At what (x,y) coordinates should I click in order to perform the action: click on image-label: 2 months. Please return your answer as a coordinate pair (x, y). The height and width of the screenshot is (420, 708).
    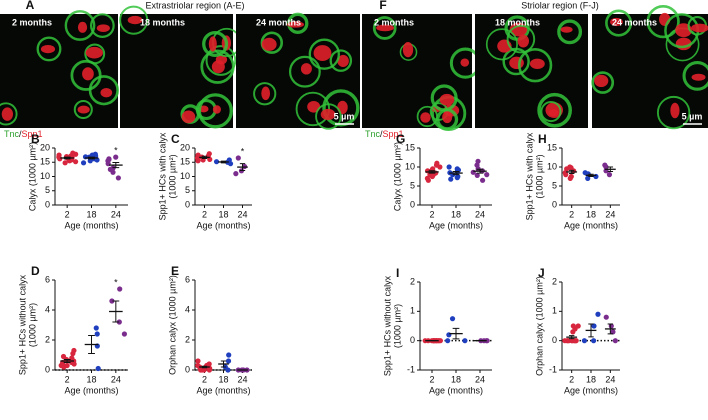
    Looking at the image, I should click on (394, 22).